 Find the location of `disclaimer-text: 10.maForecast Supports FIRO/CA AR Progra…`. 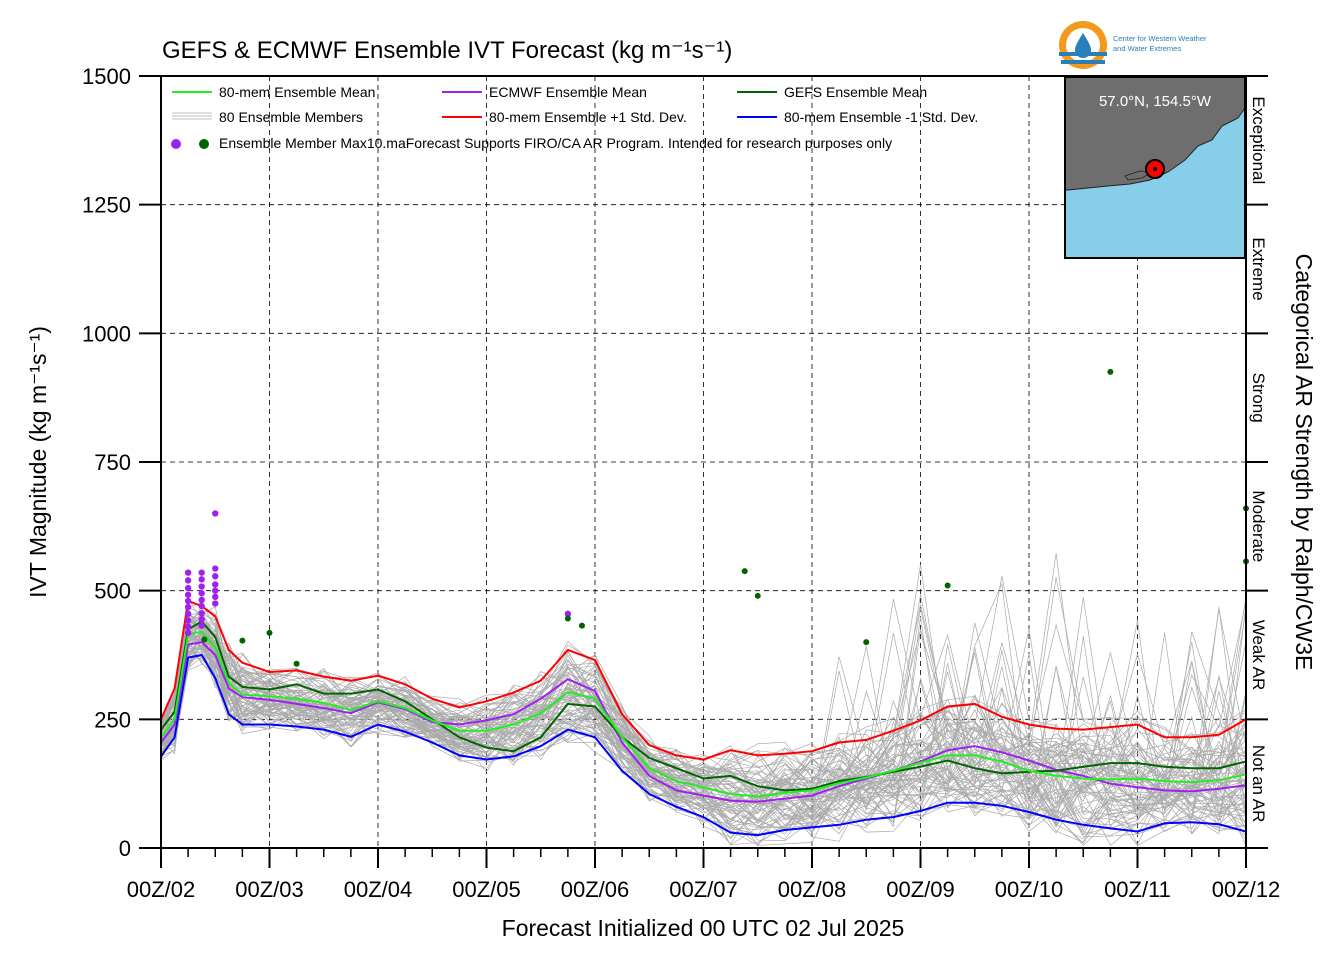

disclaimer-text: 10.maForecast Supports FIRO/CA AR Progra… is located at coordinates (629, 143).